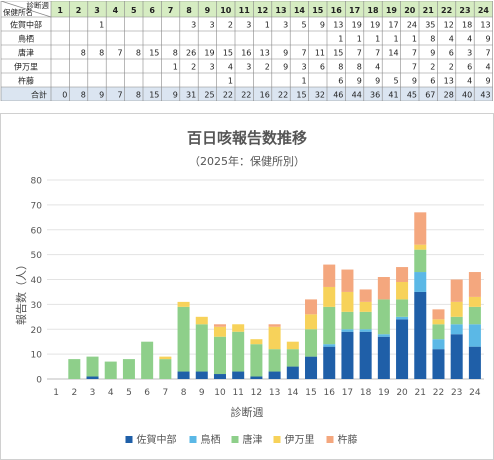 Image resolution: width=494 pixels, height=460 pixels. What do you see at coordinates (438, 314) in the screenshot?
I see `bar-杵藤-week-22` at bounding box center [438, 314].